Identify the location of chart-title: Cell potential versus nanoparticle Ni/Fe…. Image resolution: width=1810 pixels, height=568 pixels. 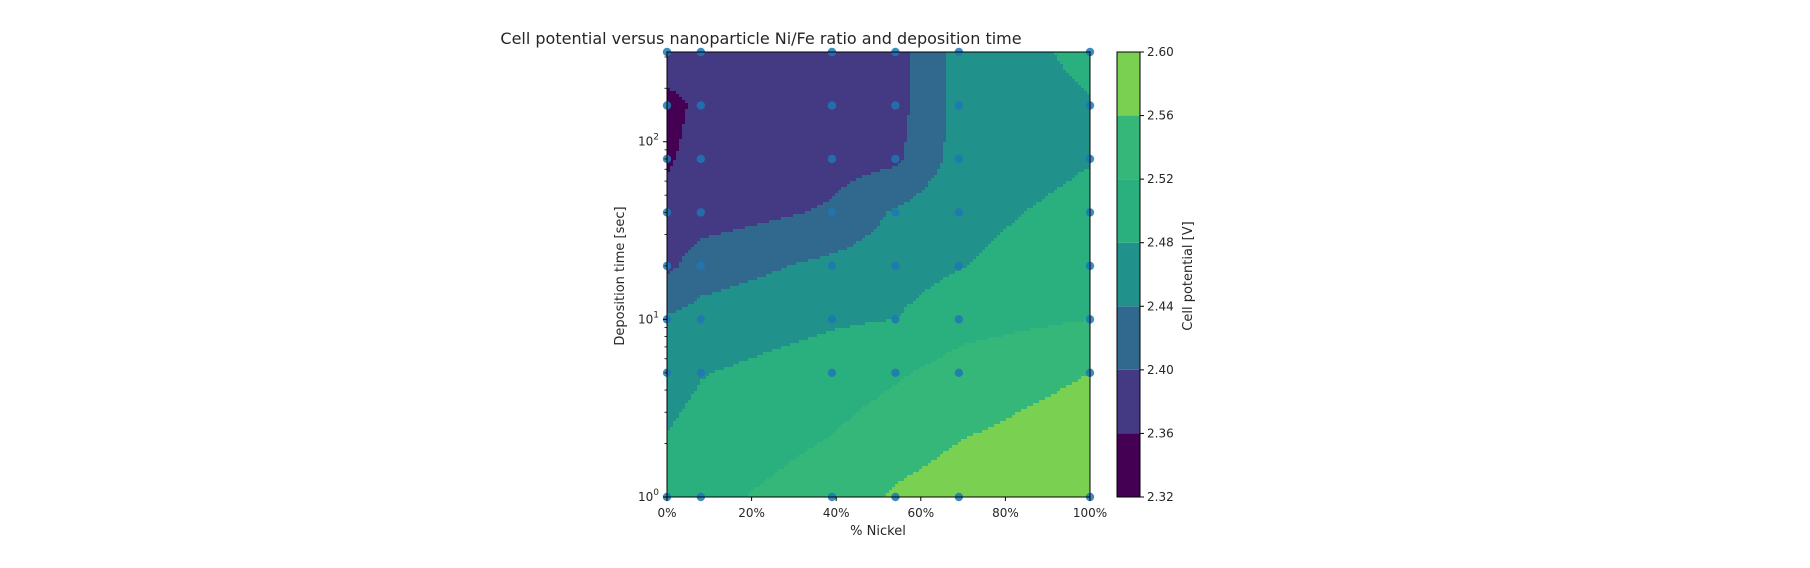
(760, 38).